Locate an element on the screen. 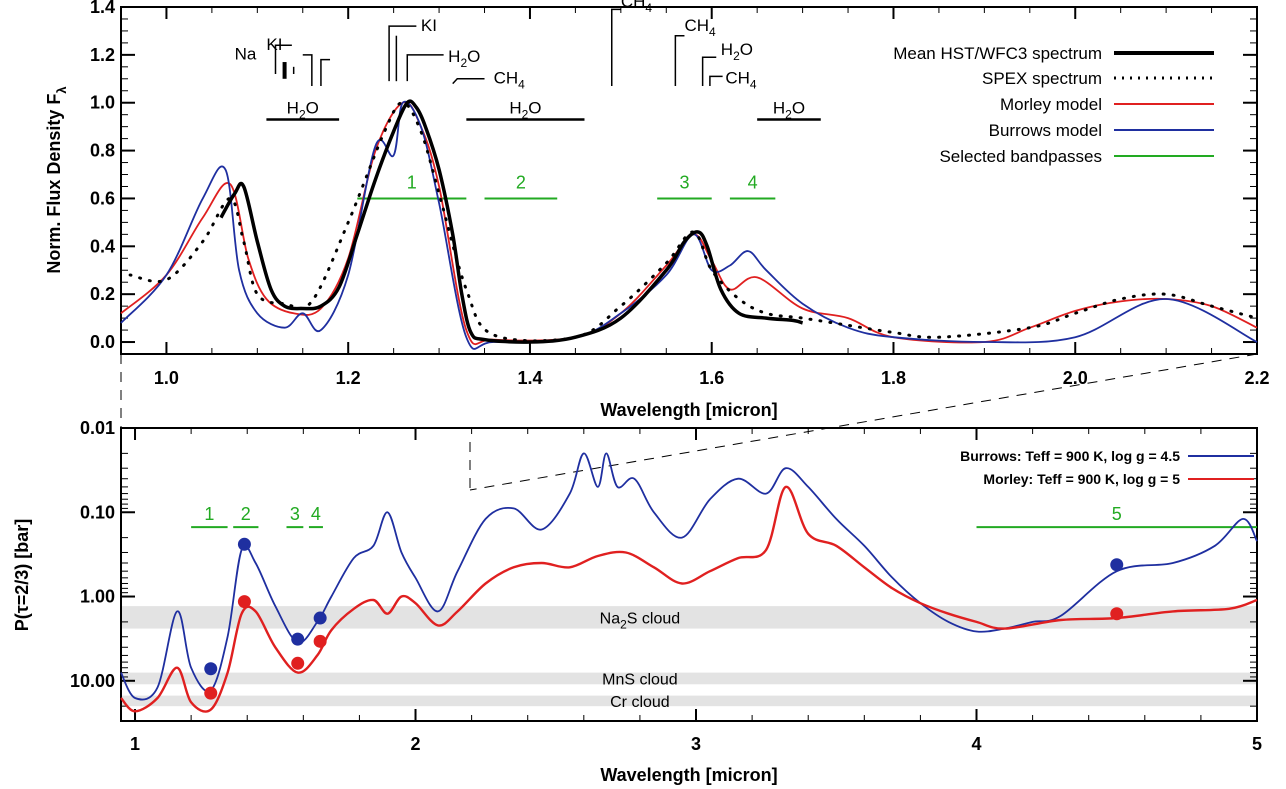 This screenshot has height=789, width=1286. legend-label-spex: SPEX spectrum is located at coordinates (1042, 78).